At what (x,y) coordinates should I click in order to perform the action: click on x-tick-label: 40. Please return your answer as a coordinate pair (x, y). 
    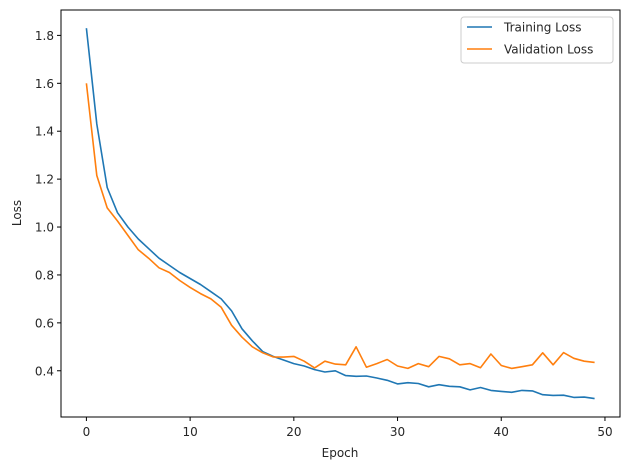
    Looking at the image, I should click on (501, 432).